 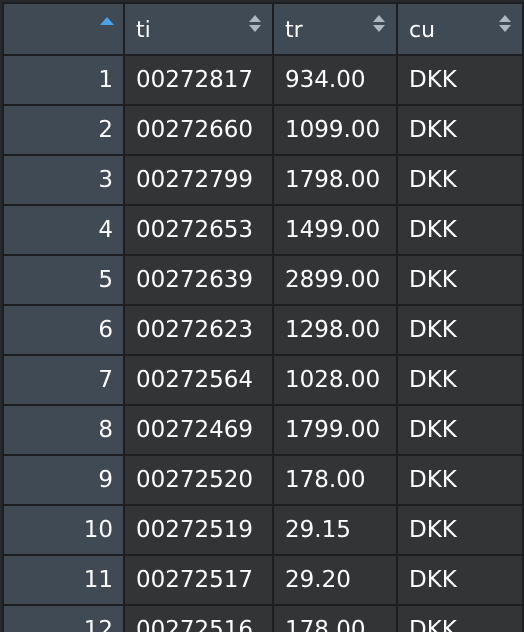 I want to click on ti-cell: 00272516, so click(x=198, y=618).